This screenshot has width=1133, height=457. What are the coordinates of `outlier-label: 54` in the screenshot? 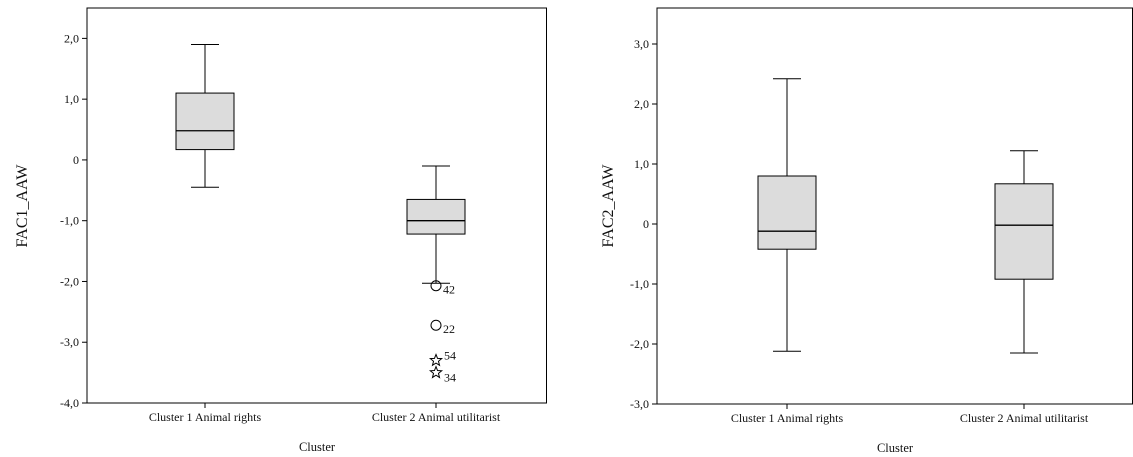 It's located at (450, 355).